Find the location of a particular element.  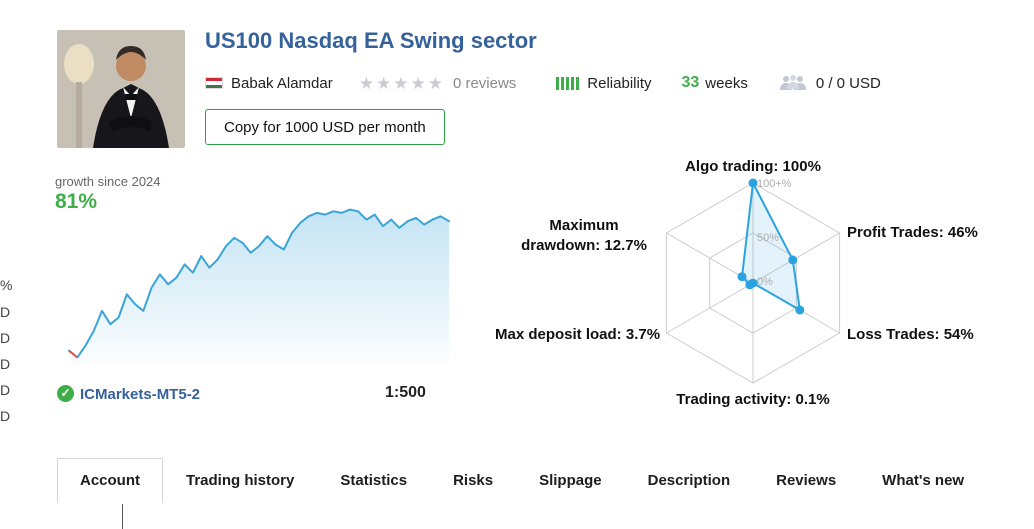

radar-ring-label-0: 0% is located at coordinates (765, 282).